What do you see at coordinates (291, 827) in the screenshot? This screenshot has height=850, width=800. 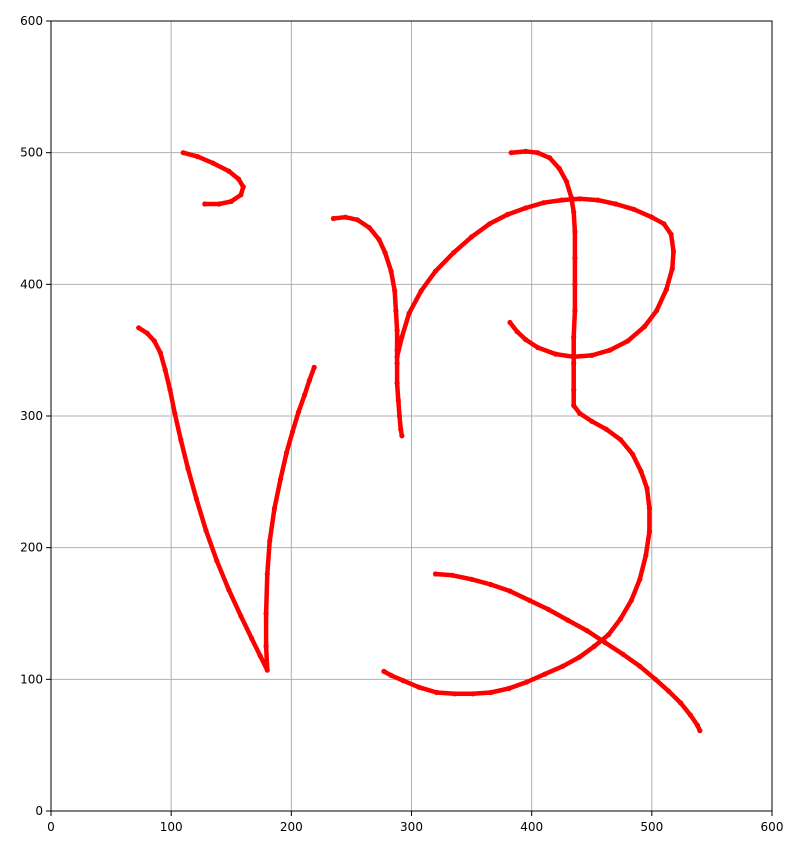 I see `x-tick-label: 200` at bounding box center [291, 827].